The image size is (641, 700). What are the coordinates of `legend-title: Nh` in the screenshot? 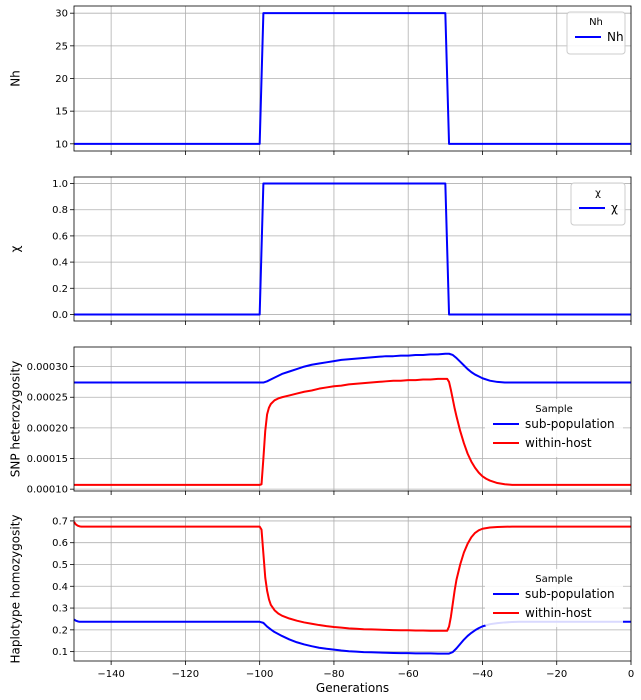 It's located at (596, 22).